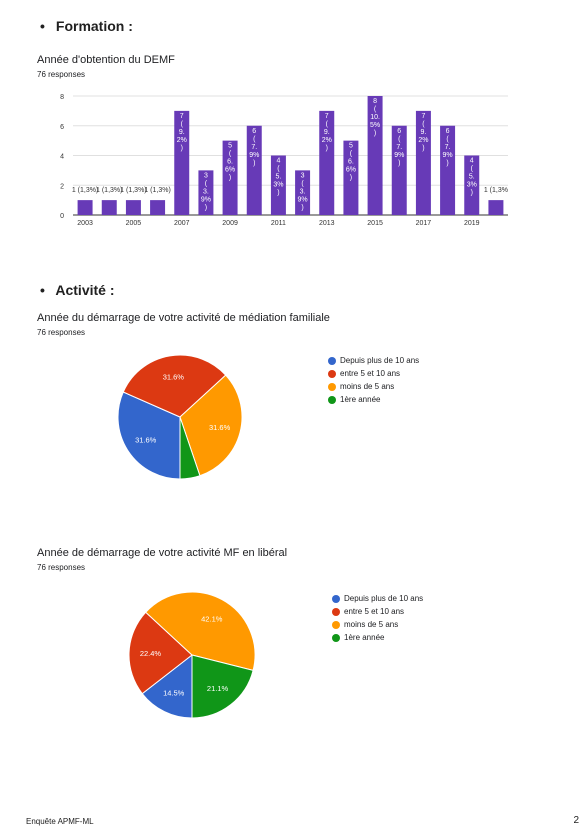  What do you see at coordinates (212, 618) in the screenshot?
I see `slice-label: 42.1%` at bounding box center [212, 618].